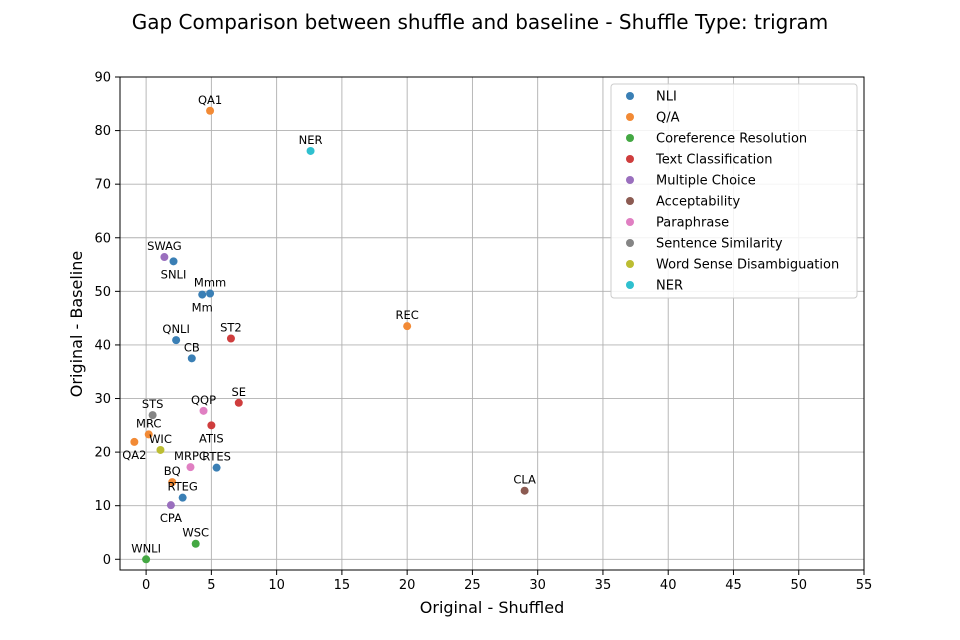 Image resolution: width=960 pixels, height=640 pixels. What do you see at coordinates (276, 585) in the screenshot?
I see `x-tick-label: 10` at bounding box center [276, 585].